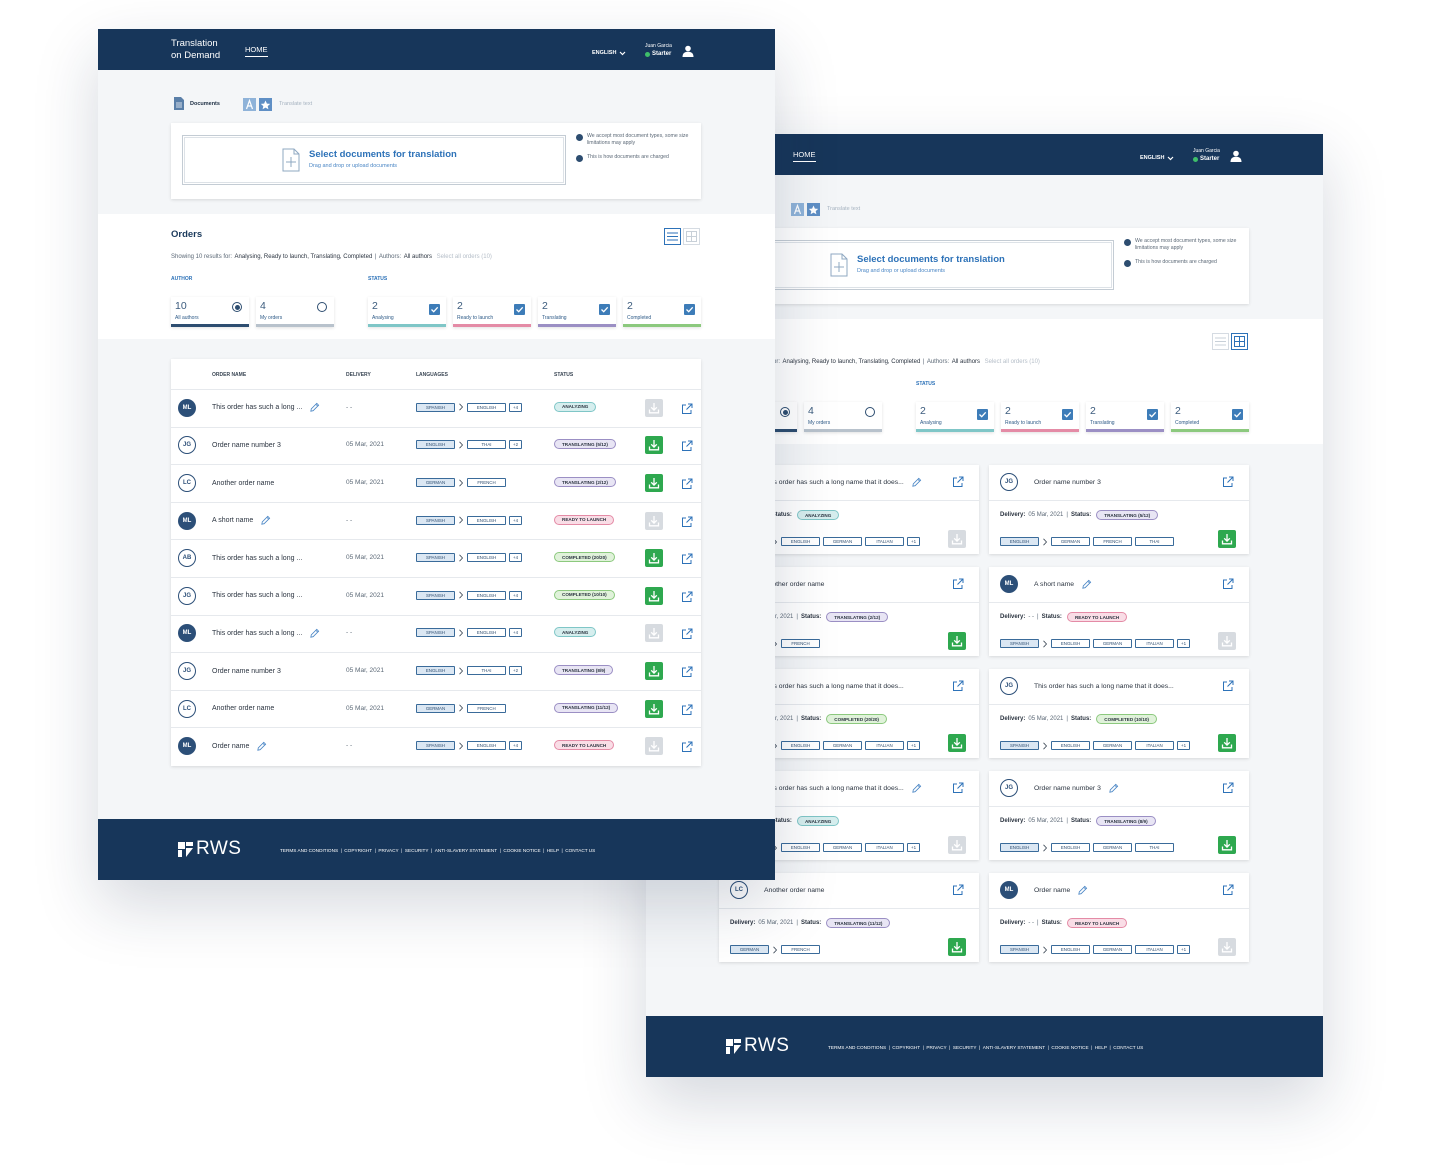  Describe the element at coordinates (210, 312) in the screenshot. I see `filter: 10 All authors` at that location.